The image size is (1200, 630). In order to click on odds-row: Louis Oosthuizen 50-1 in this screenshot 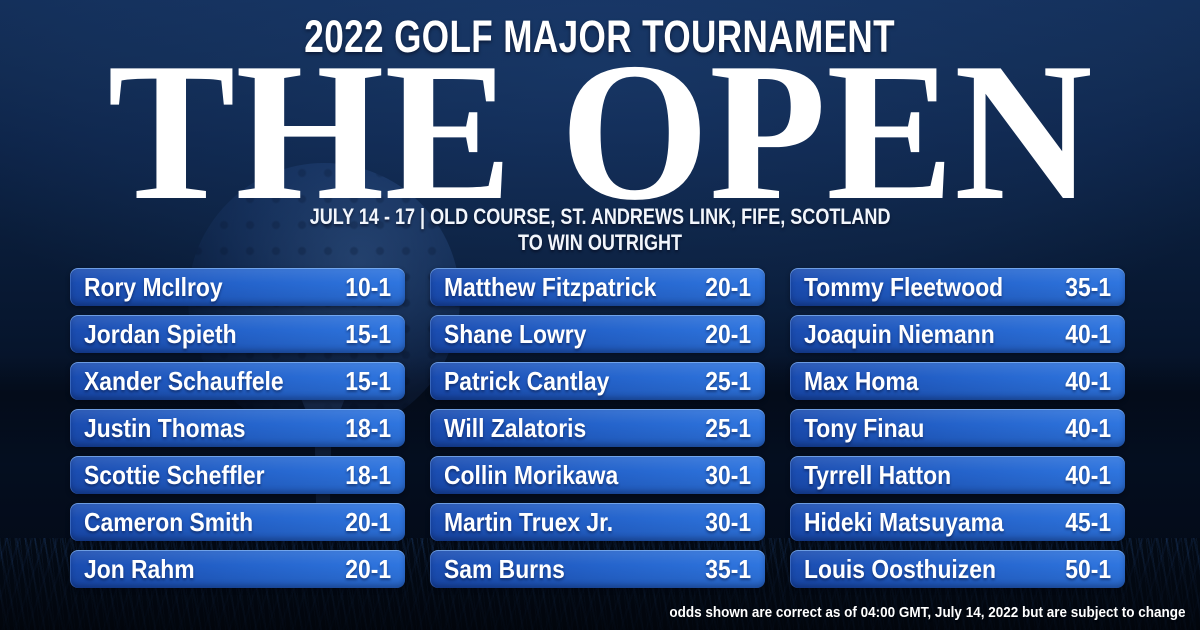, I will do `click(957, 569)`.